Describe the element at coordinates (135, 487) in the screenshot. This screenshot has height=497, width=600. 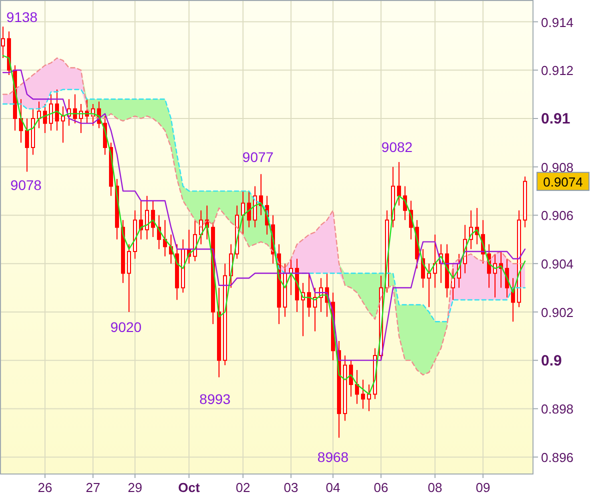
I see `x-tick-label: 29` at that location.